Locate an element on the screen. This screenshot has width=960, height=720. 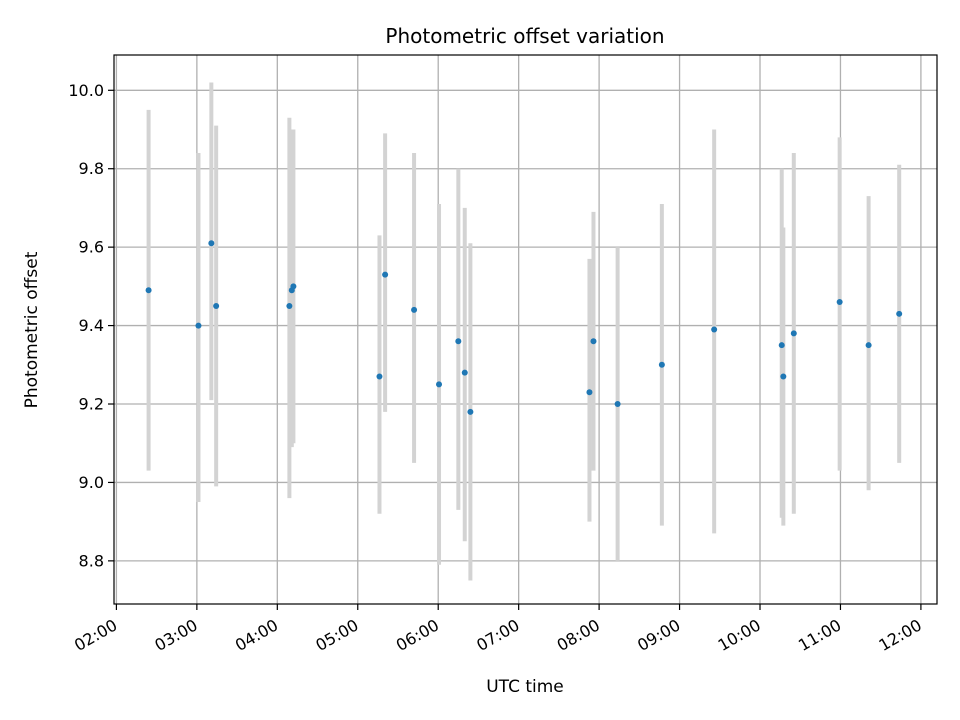
x-tick-label: 10:00 is located at coordinates (739, 635).